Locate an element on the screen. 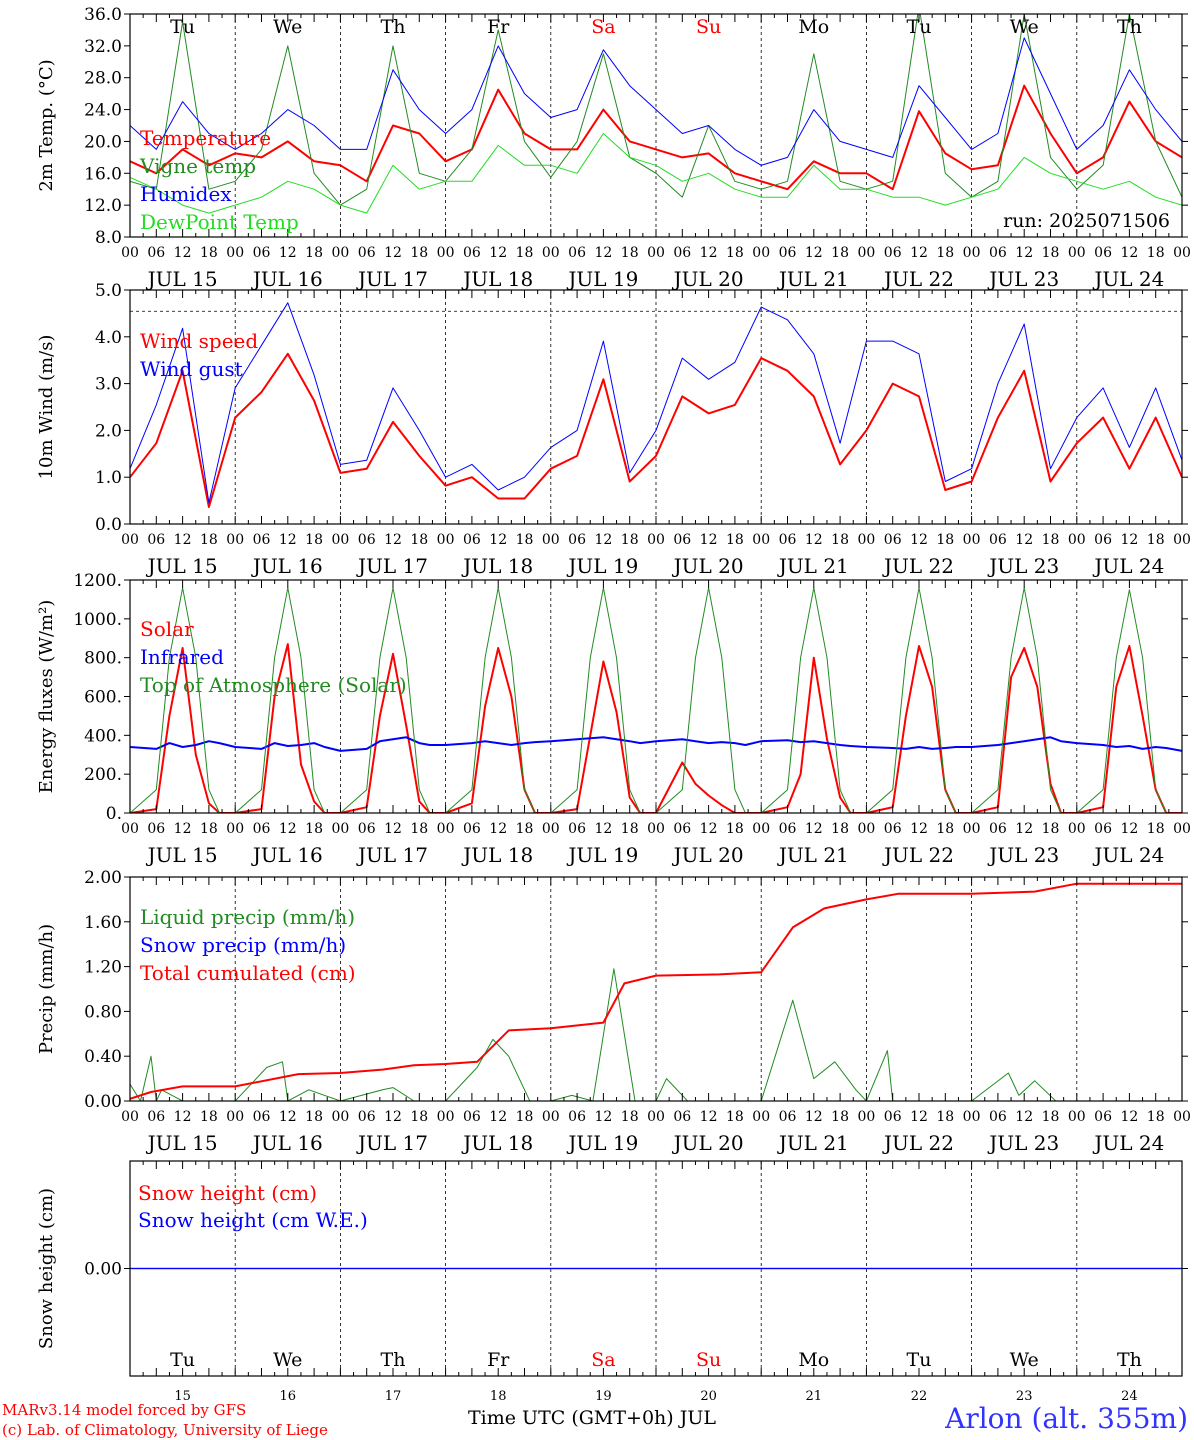 This screenshot has height=1440, width=1194. legend-entry: Total cumulated (cm) is located at coordinates (248, 973).